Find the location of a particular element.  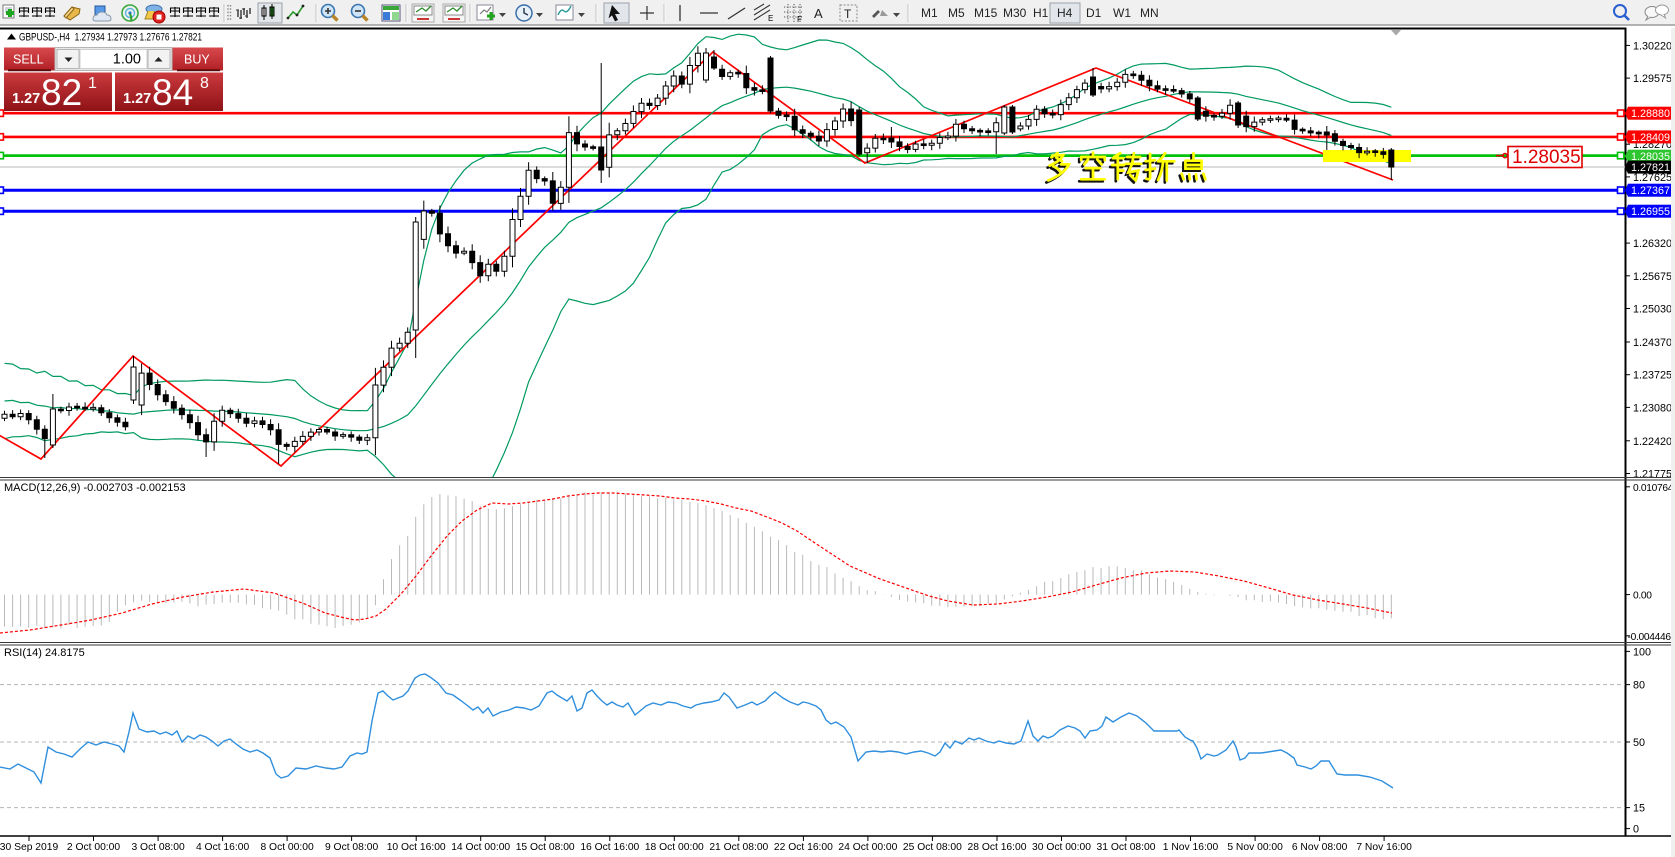

svg-text: BUY is located at coordinates (197, 60).